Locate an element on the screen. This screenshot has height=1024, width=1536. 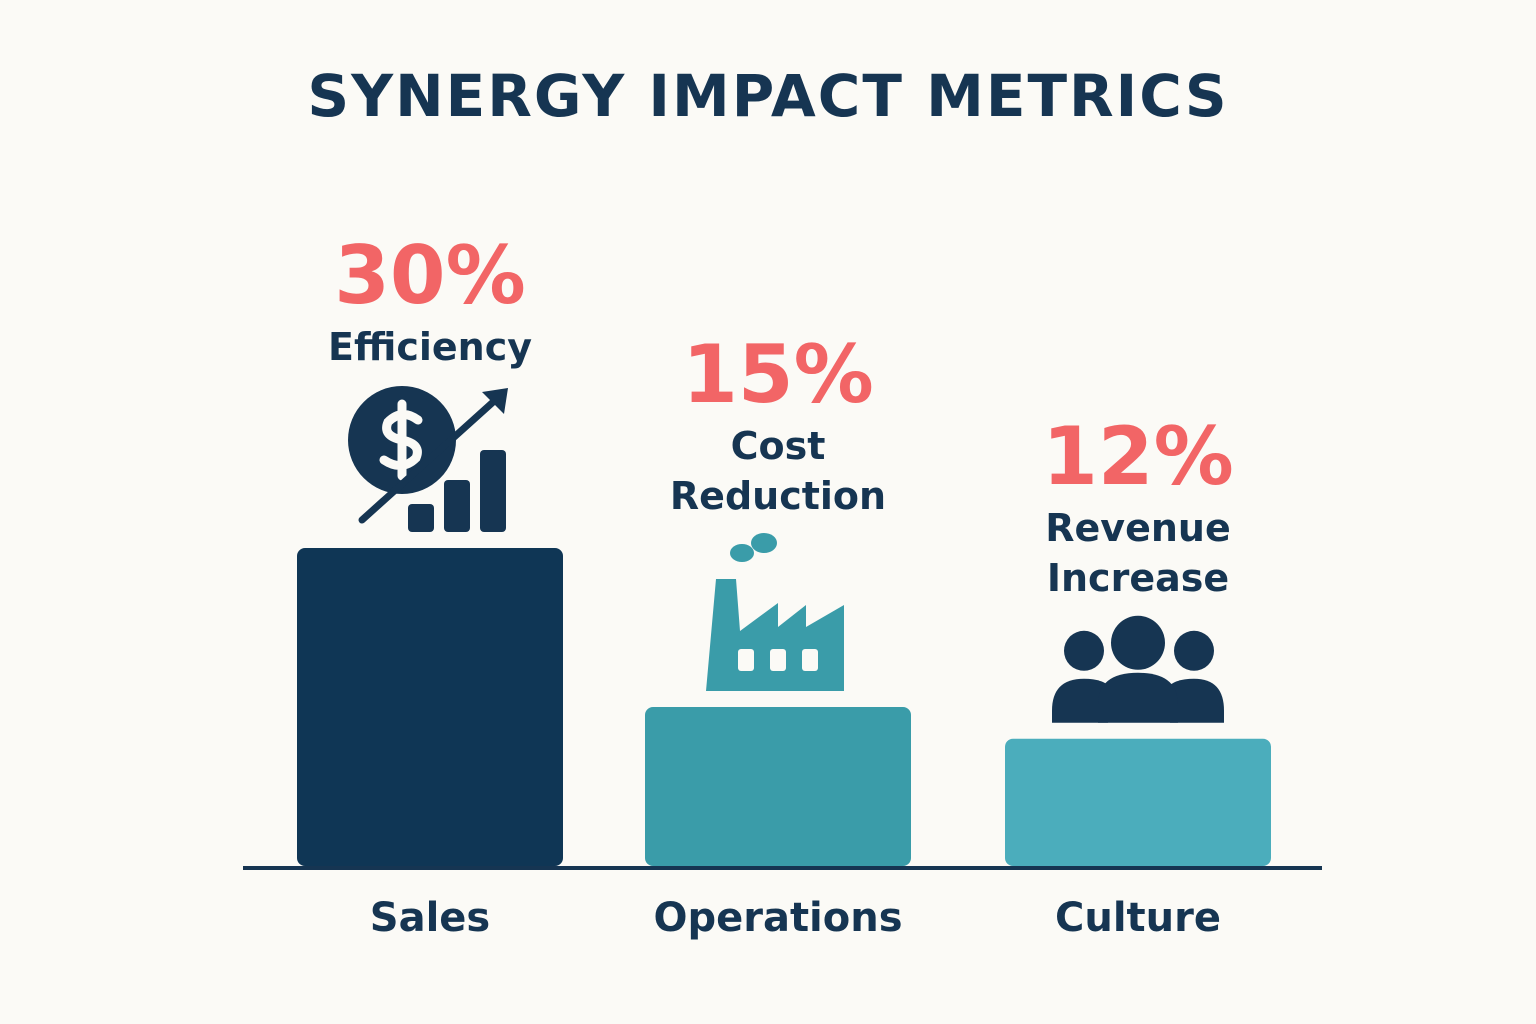
value-label: 12% is located at coordinates (1138, 456).